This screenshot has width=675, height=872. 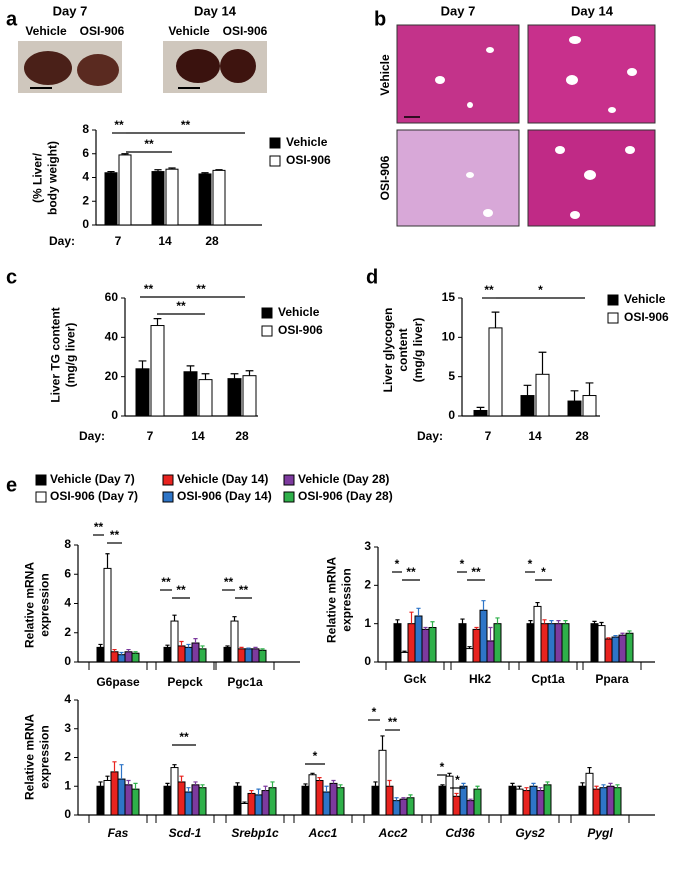 What do you see at coordinates (67, 699) in the screenshot?
I see `y-tick-label: 4` at bounding box center [67, 699].